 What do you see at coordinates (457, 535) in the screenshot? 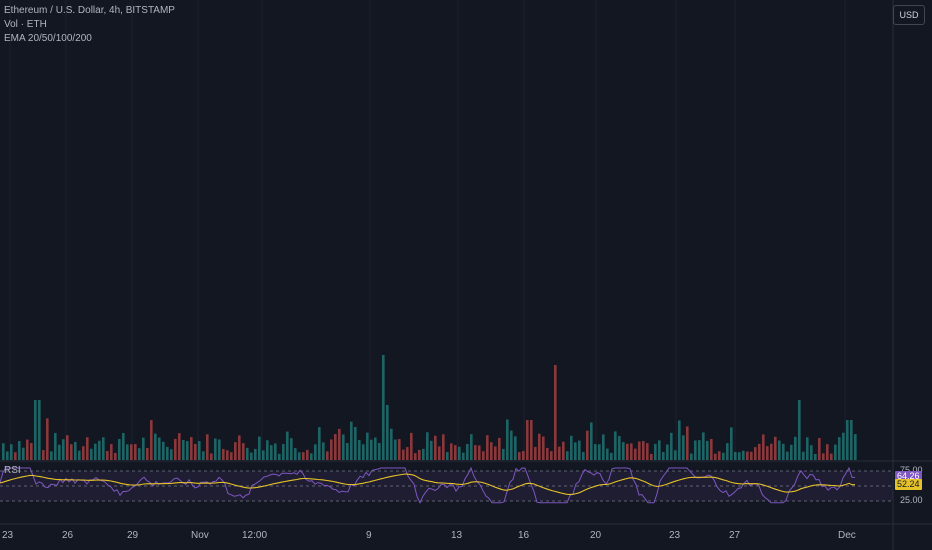
I see `time-tick-label: 13` at bounding box center [457, 535].